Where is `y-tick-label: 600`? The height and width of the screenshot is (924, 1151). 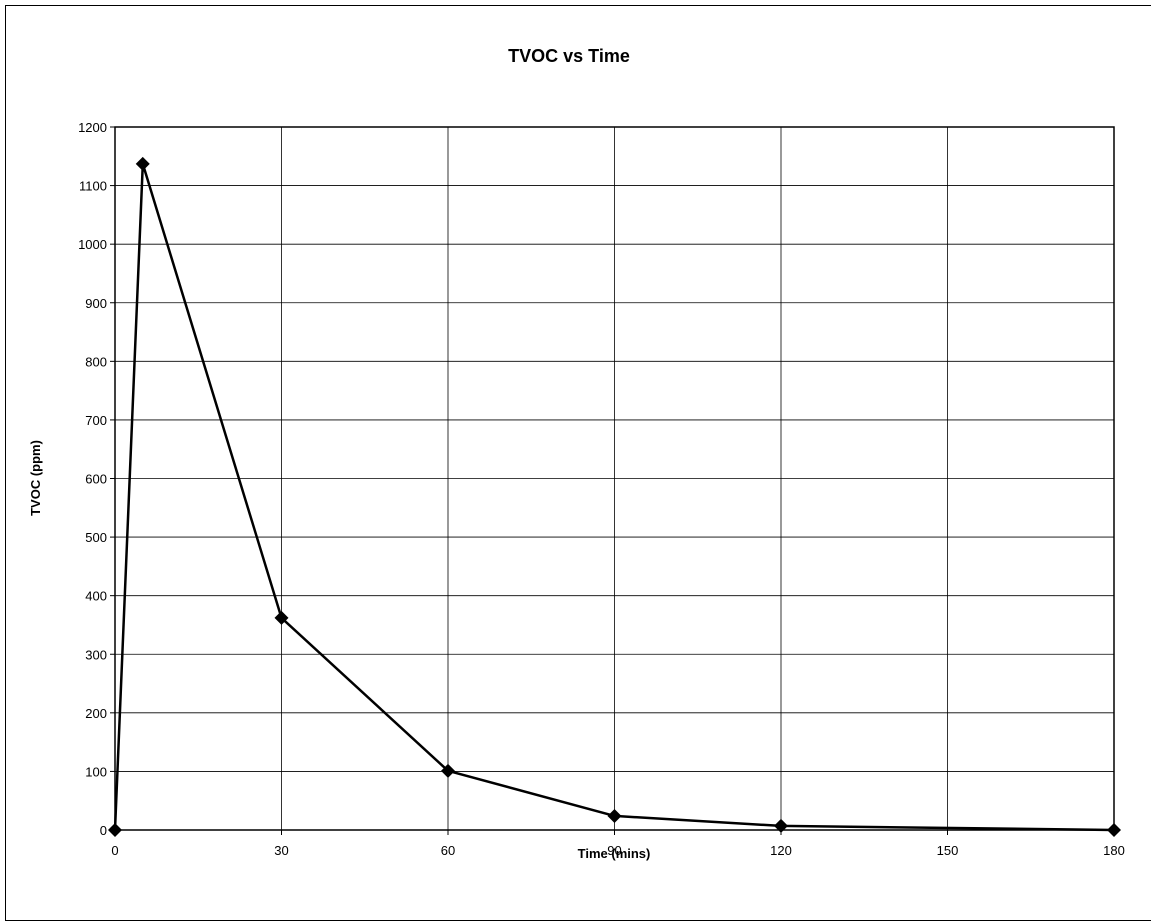
y-tick-label: 600 is located at coordinates (96, 479).